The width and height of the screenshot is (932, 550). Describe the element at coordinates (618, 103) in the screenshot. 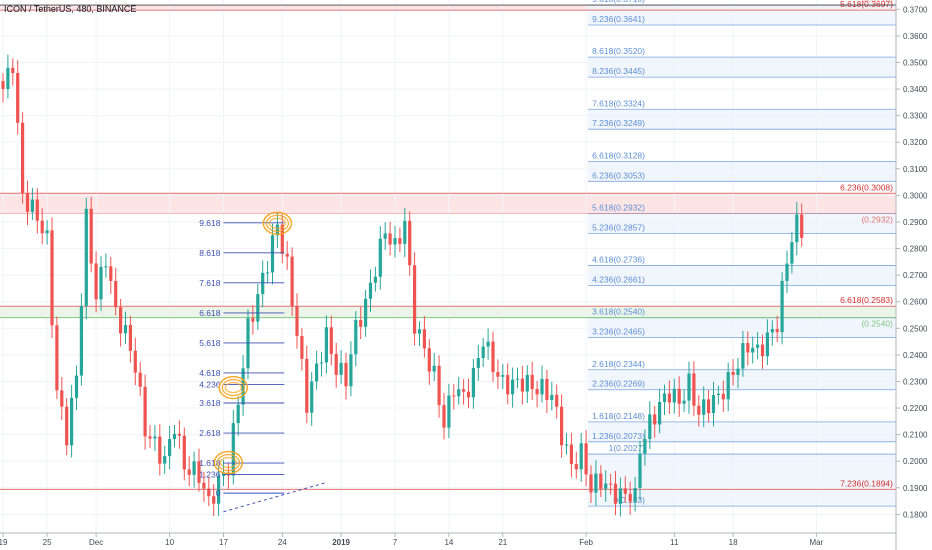

I see `fib-level-label: 7.618(0.3324)` at that location.